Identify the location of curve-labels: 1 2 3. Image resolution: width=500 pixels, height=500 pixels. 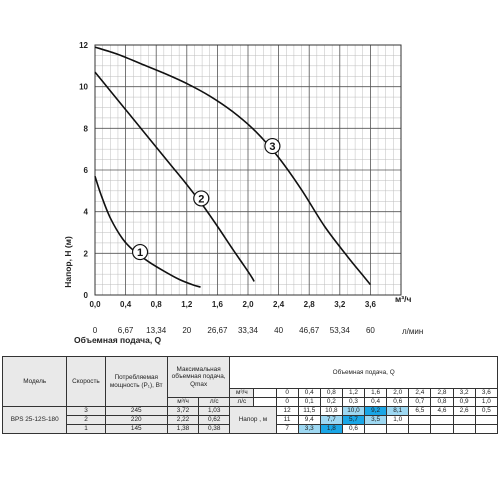
(206, 199).